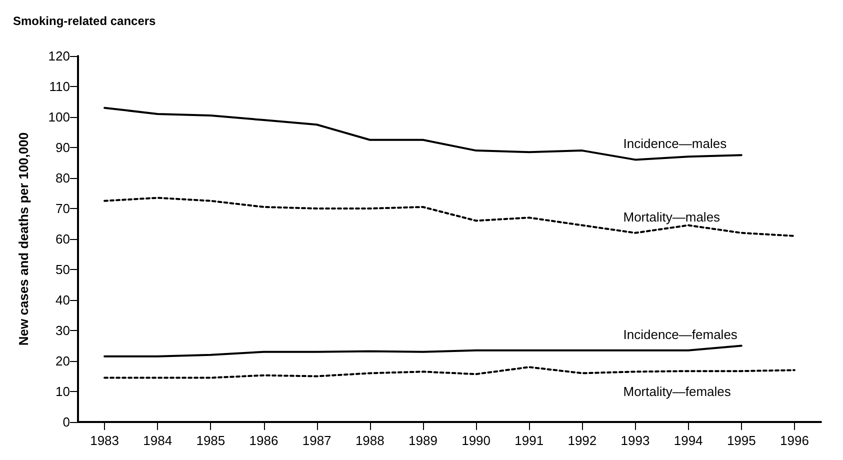 The image size is (843, 460). I want to click on y-tick-label: 50, so click(63, 269).